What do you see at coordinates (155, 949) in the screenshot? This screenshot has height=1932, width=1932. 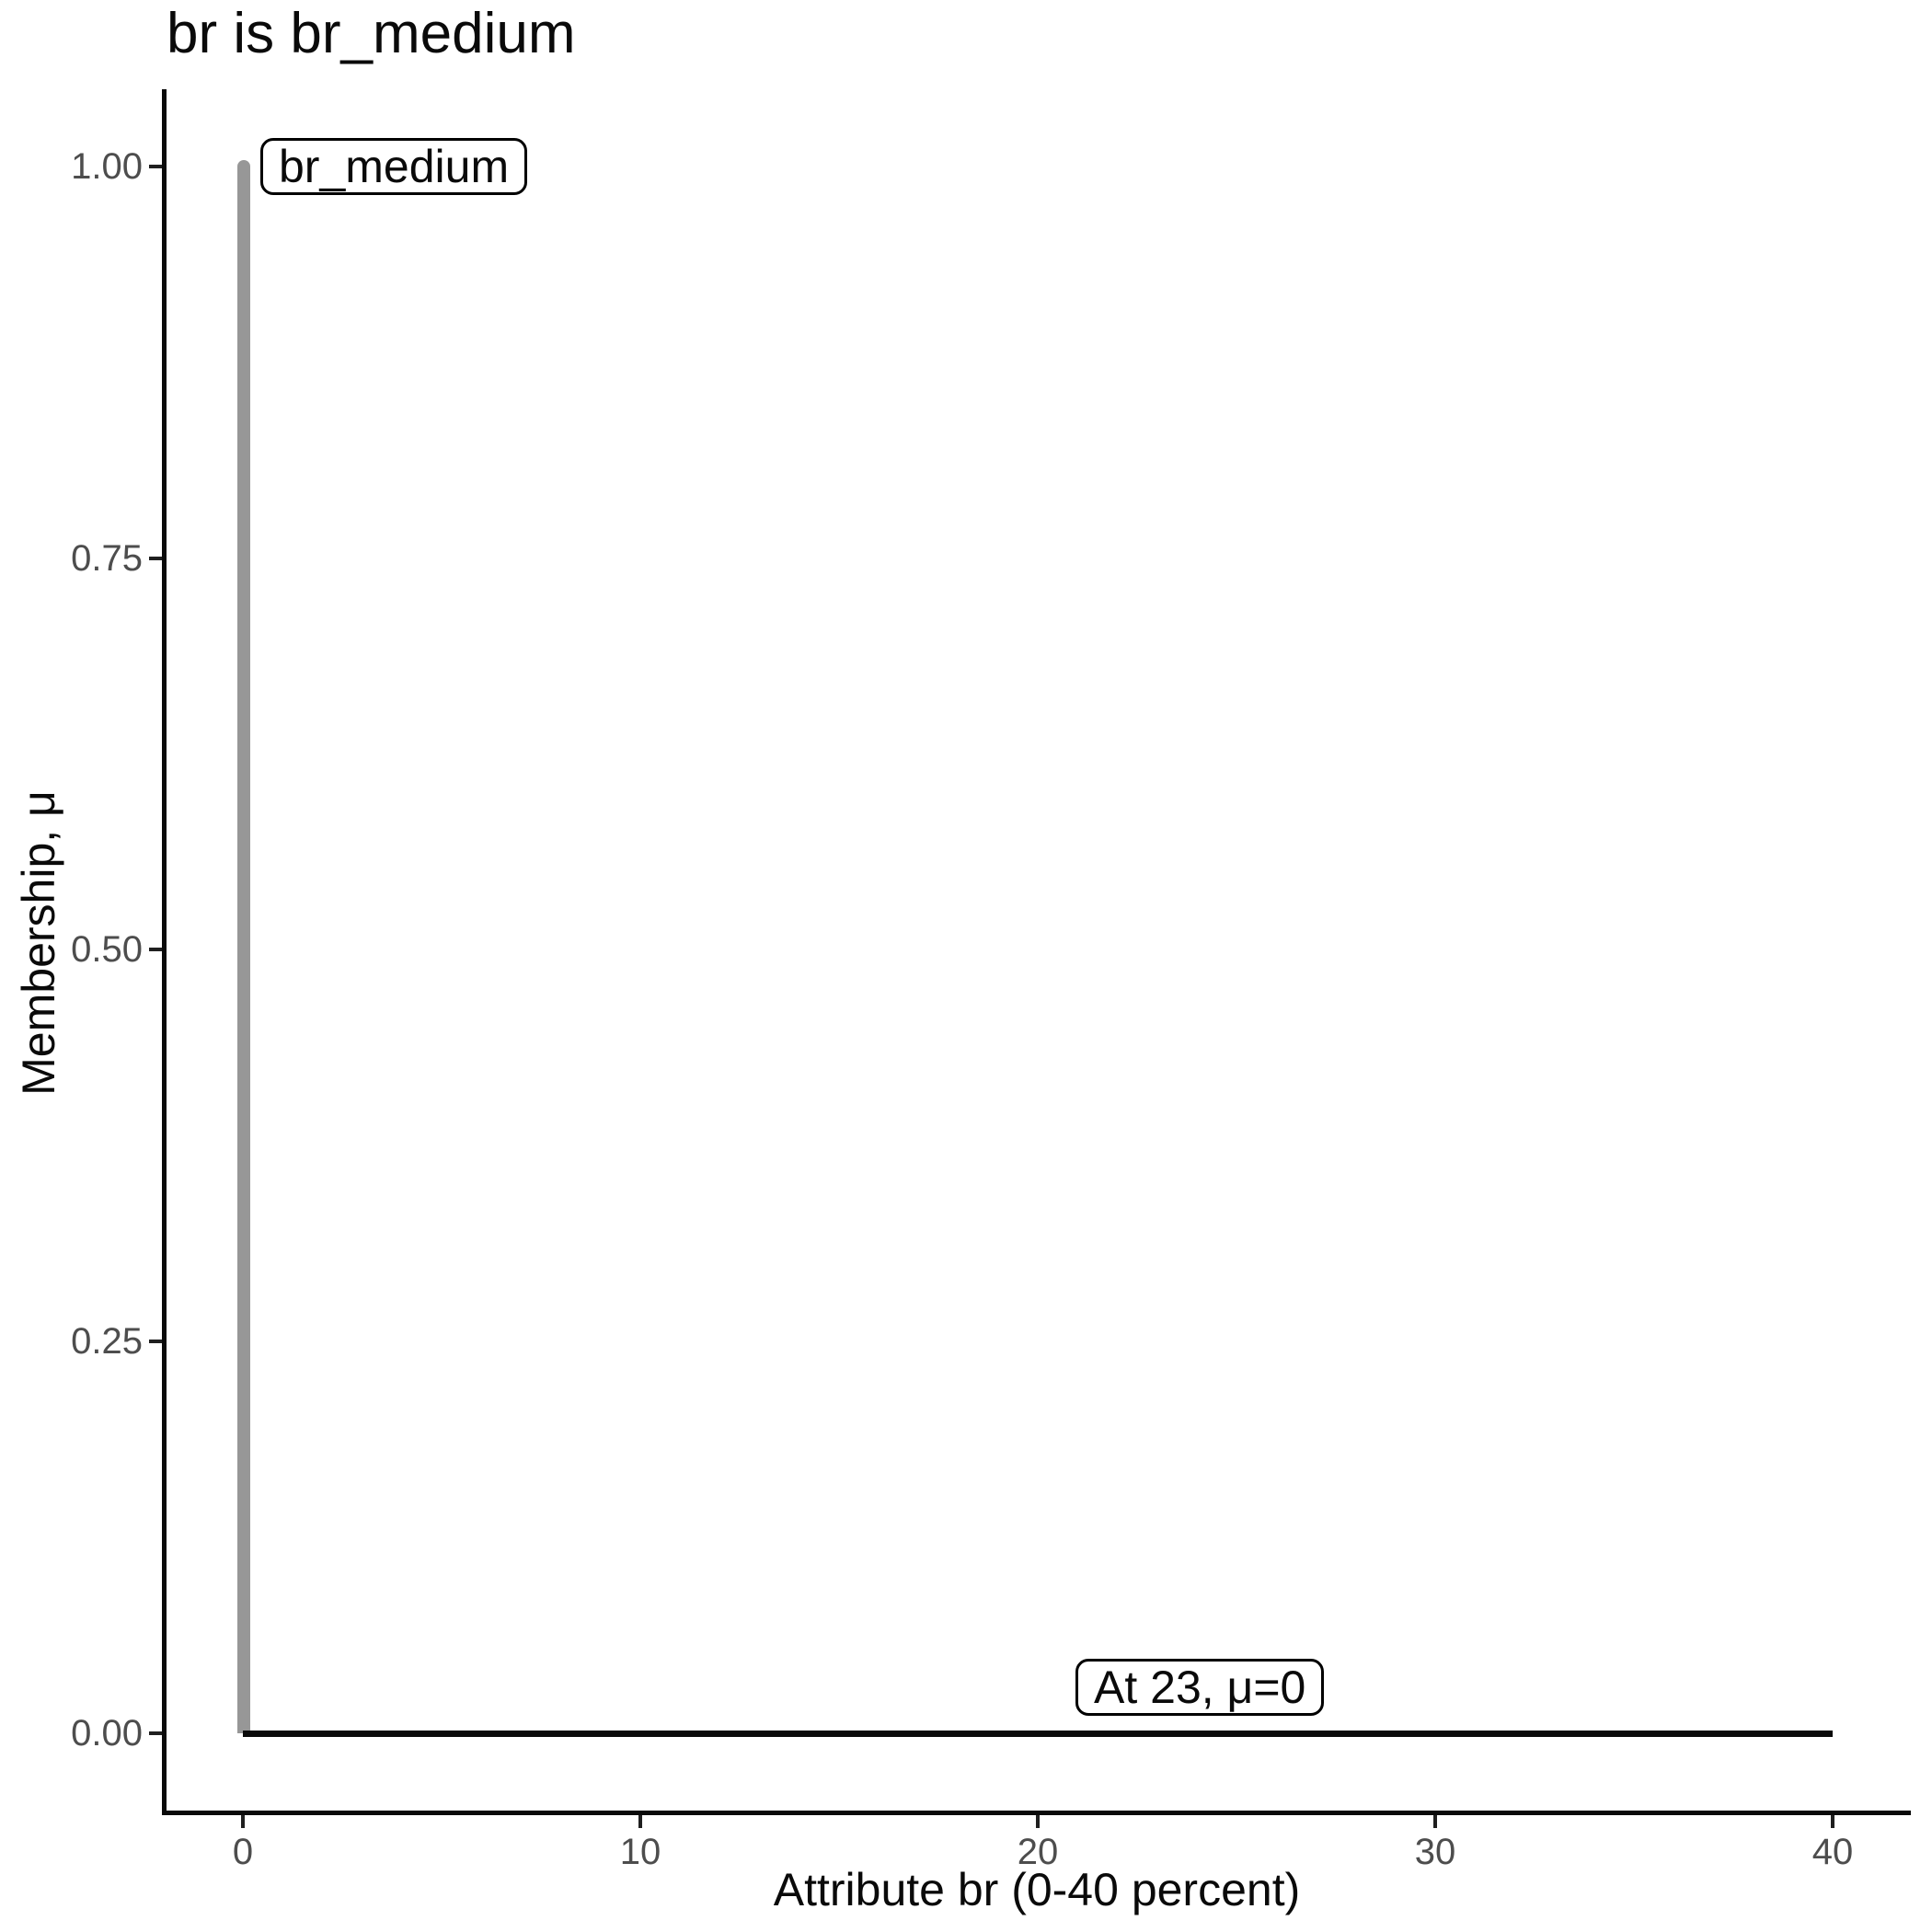 I see `y-tick-0.50` at bounding box center [155, 949].